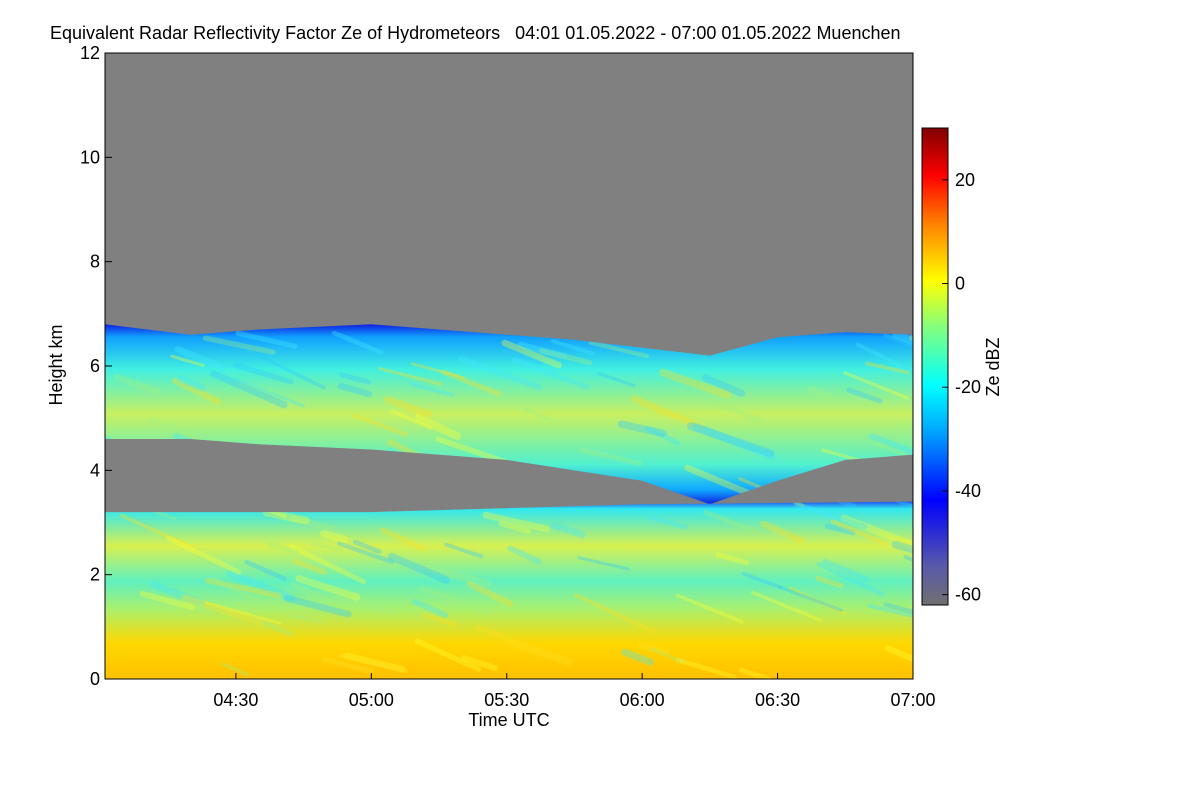  Describe the element at coordinates (642, 700) in the screenshot. I see `x-tick-label: 06:00` at that location.